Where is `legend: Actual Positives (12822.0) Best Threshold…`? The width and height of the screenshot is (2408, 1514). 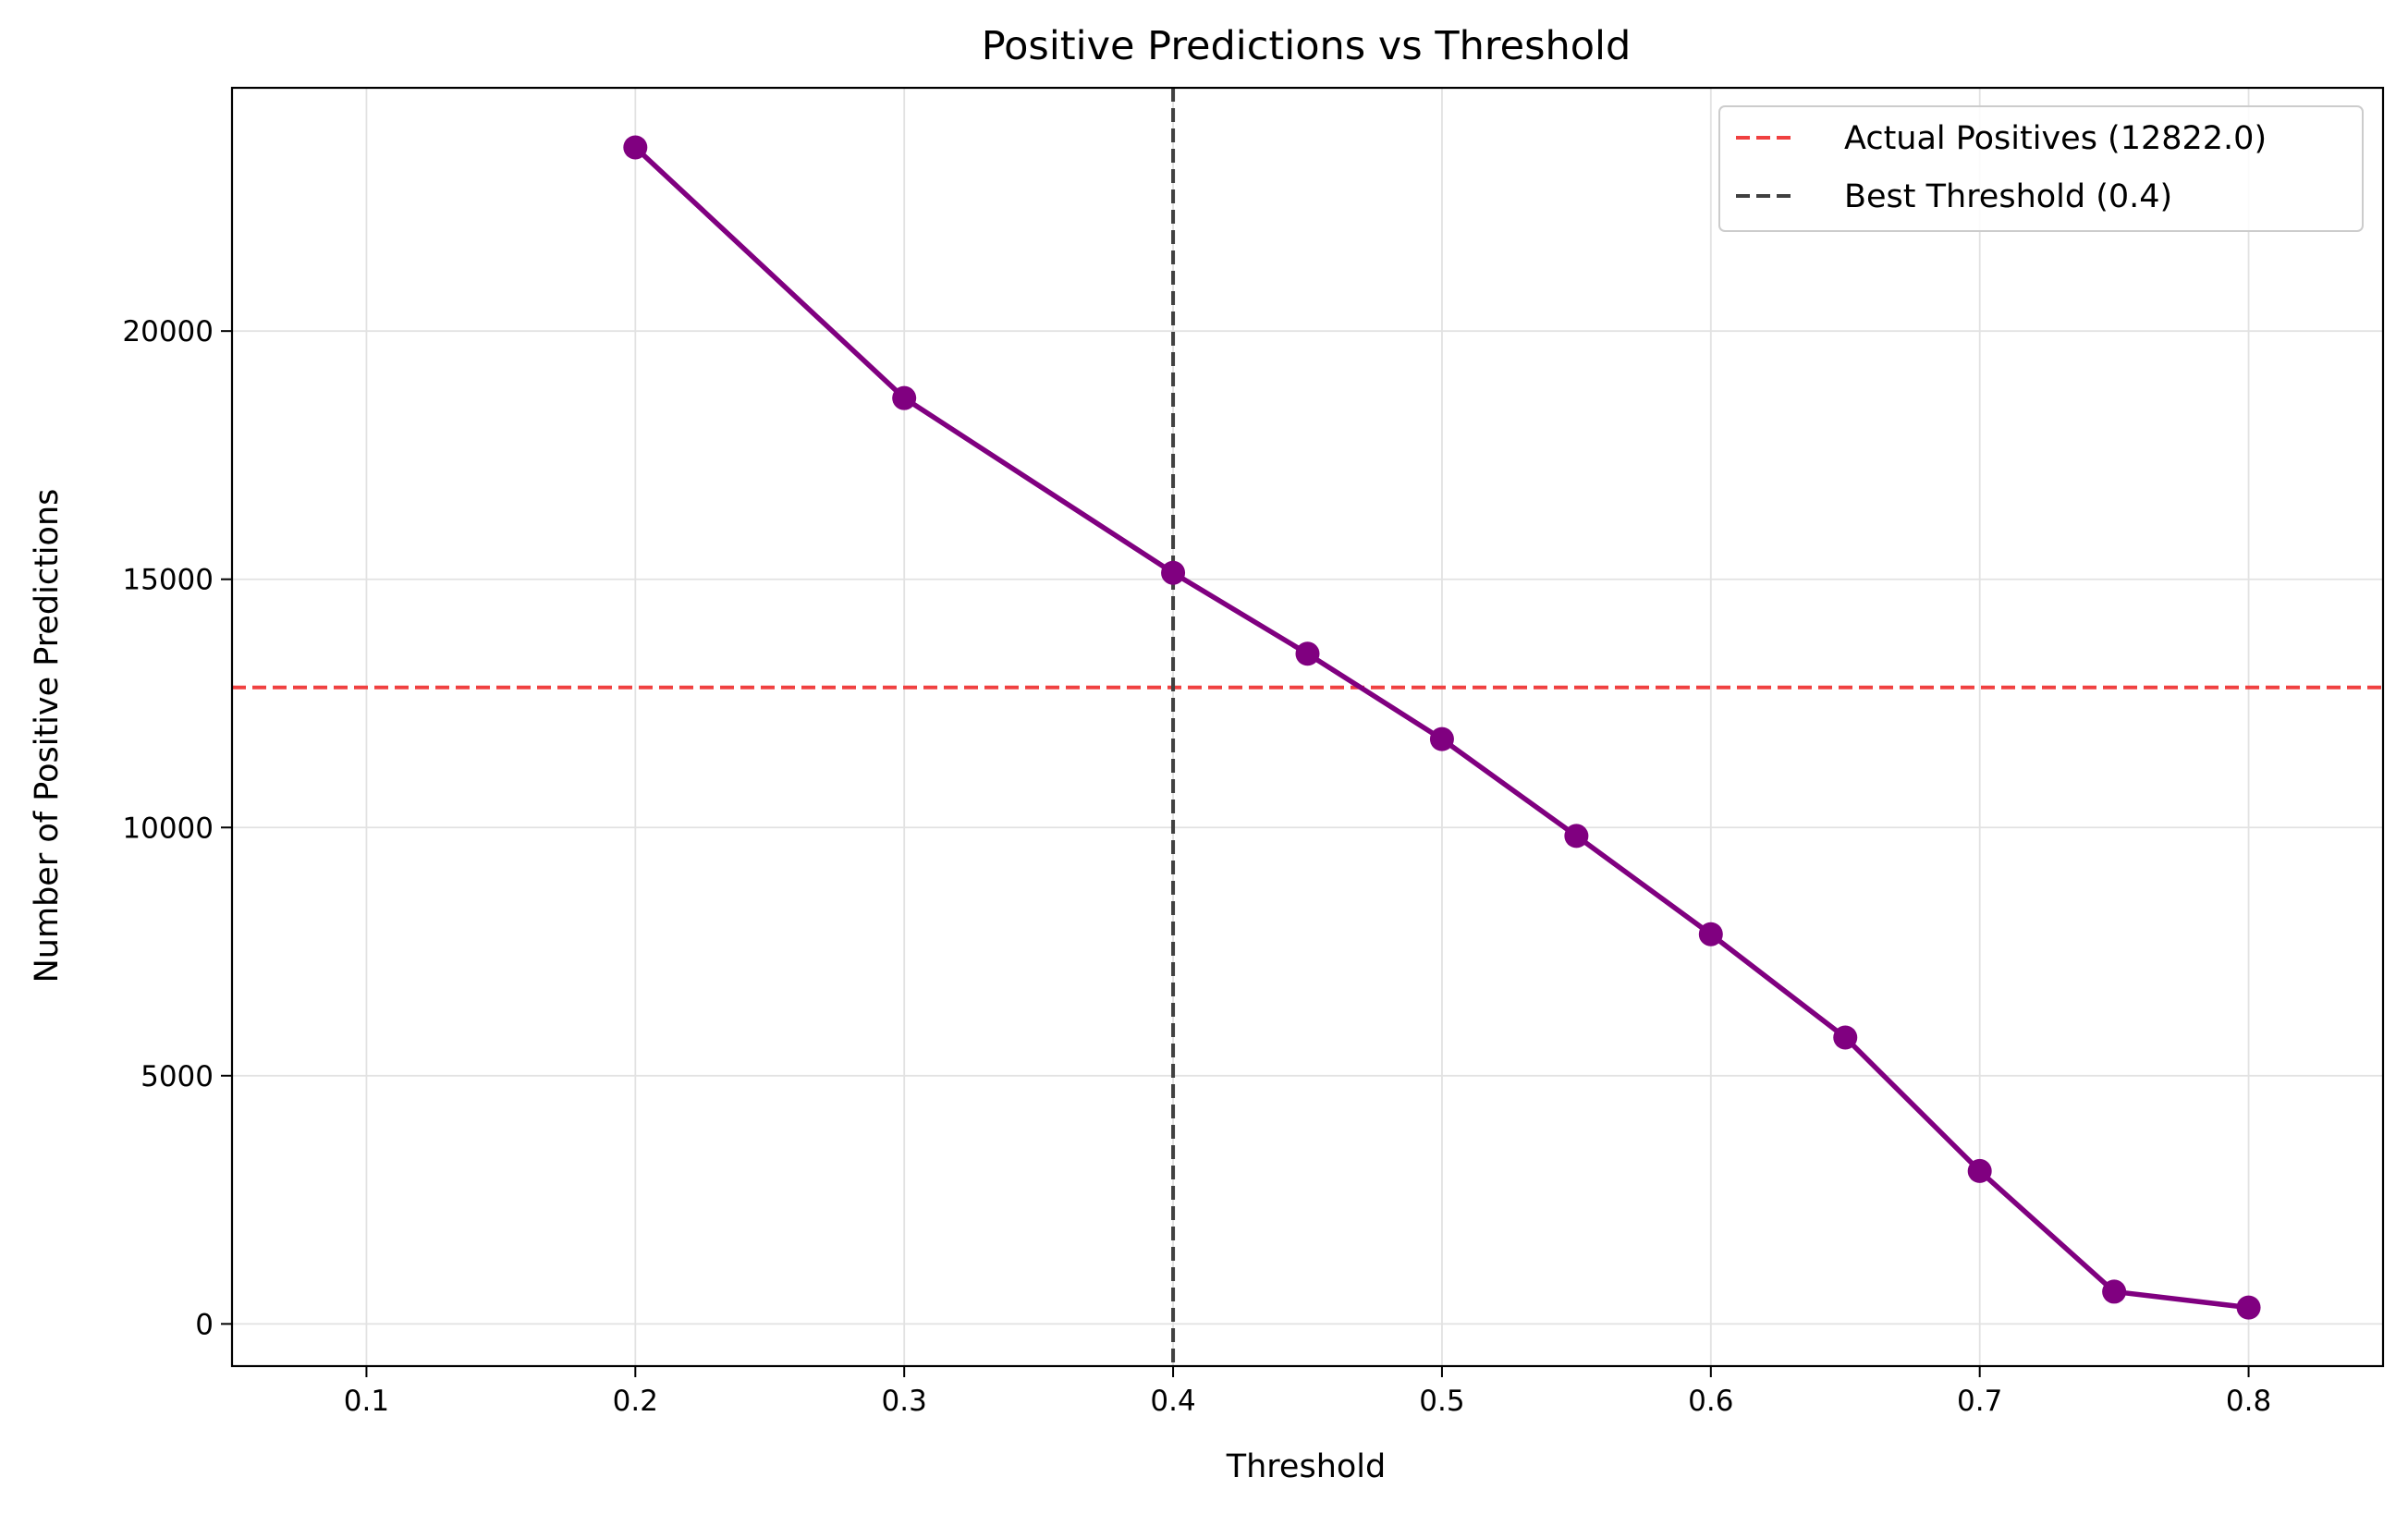
legend: Actual Positives (12822.0) Best Threshold… is located at coordinates (2041, 169).